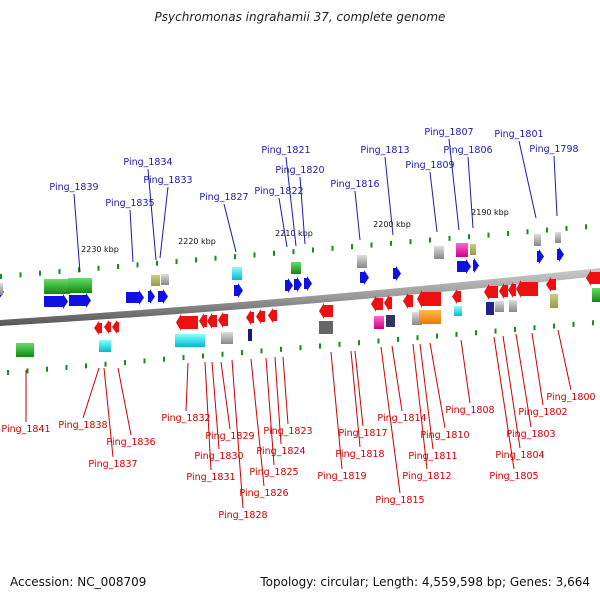 This screenshot has height=600, width=600. Describe the element at coordinates (519, 455) in the screenshot. I see `gene-label: Ping_1804` at that location.